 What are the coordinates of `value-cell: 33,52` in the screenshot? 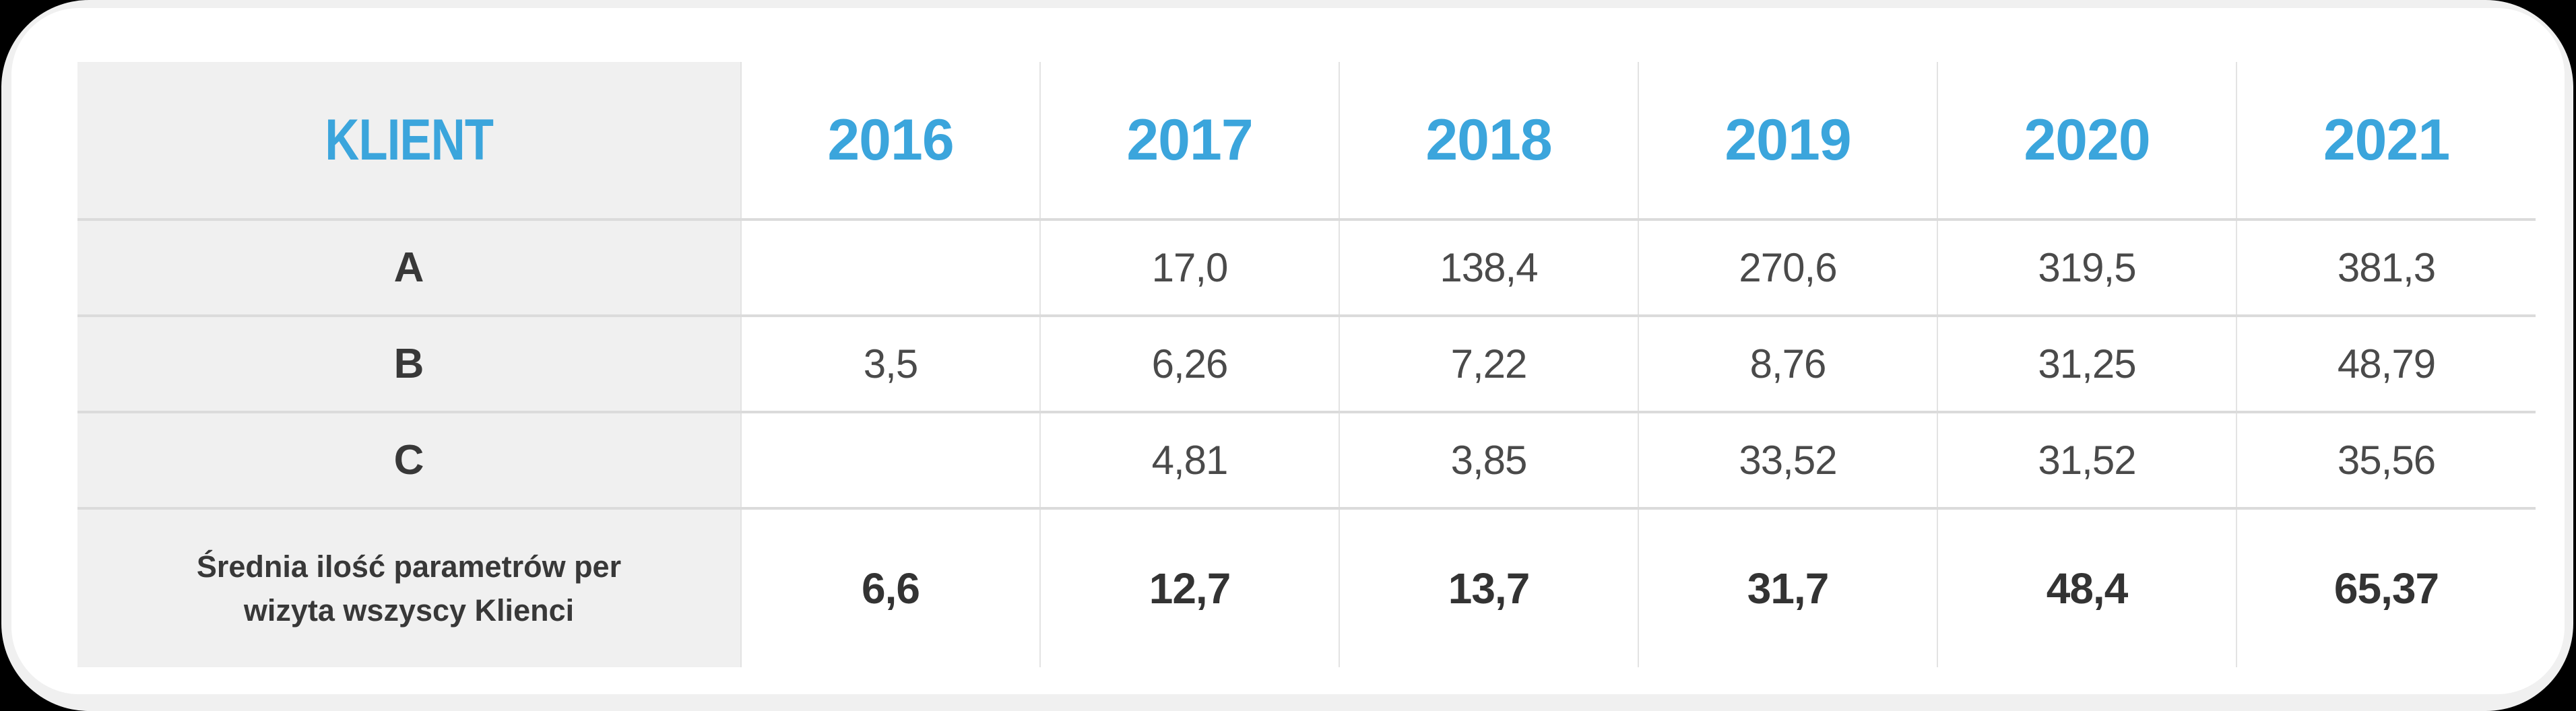 It's located at (1788, 459).